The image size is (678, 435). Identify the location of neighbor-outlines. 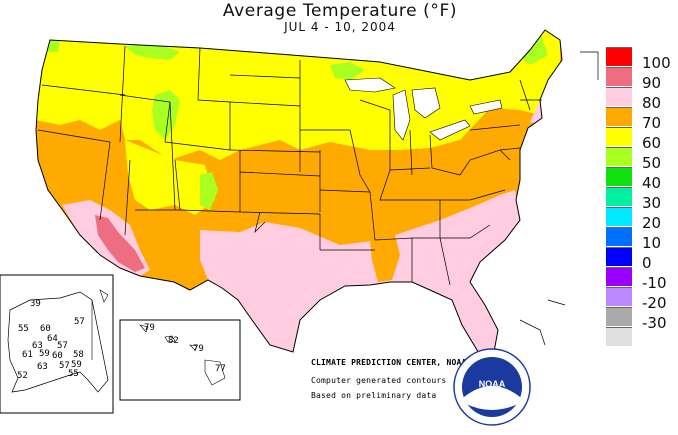
(559, 198).